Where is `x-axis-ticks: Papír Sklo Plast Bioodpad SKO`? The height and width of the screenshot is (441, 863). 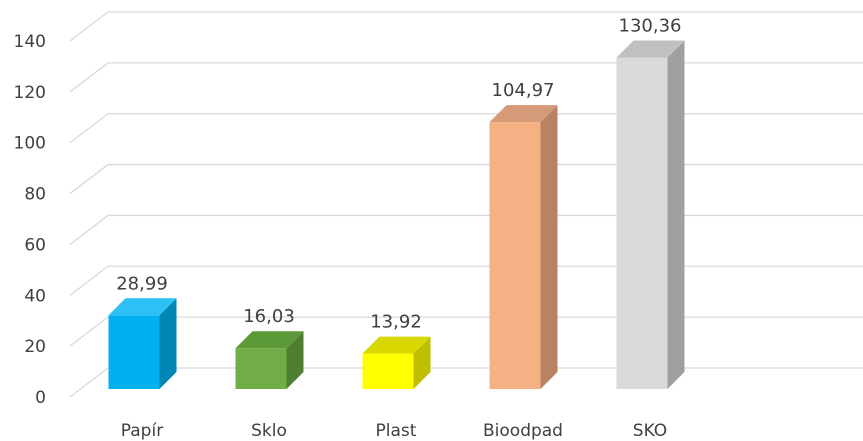 x-axis-ticks: Papír Sklo Plast Bioodpad SKO is located at coordinates (394, 431).